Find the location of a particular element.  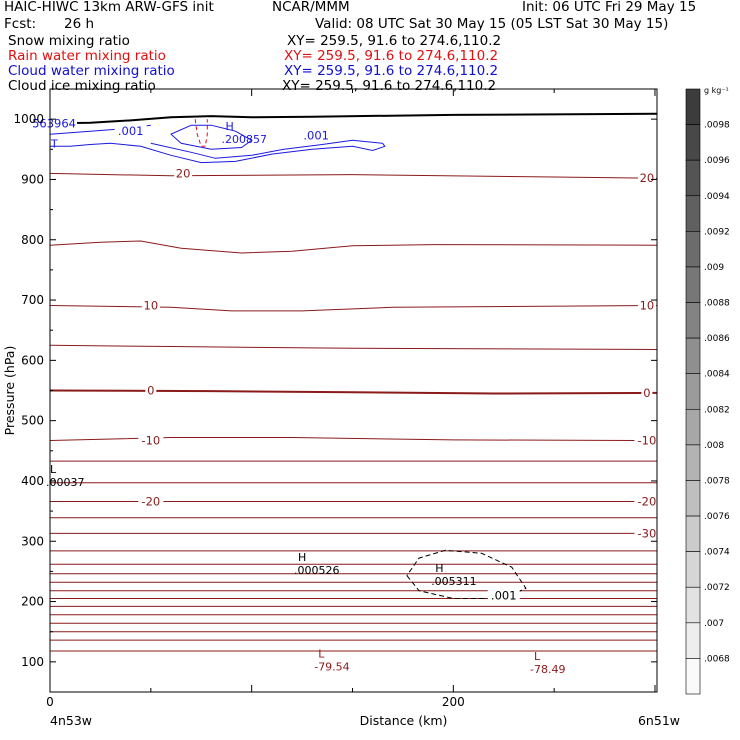

colorbar-label-5: .0088 is located at coordinates (717, 304).